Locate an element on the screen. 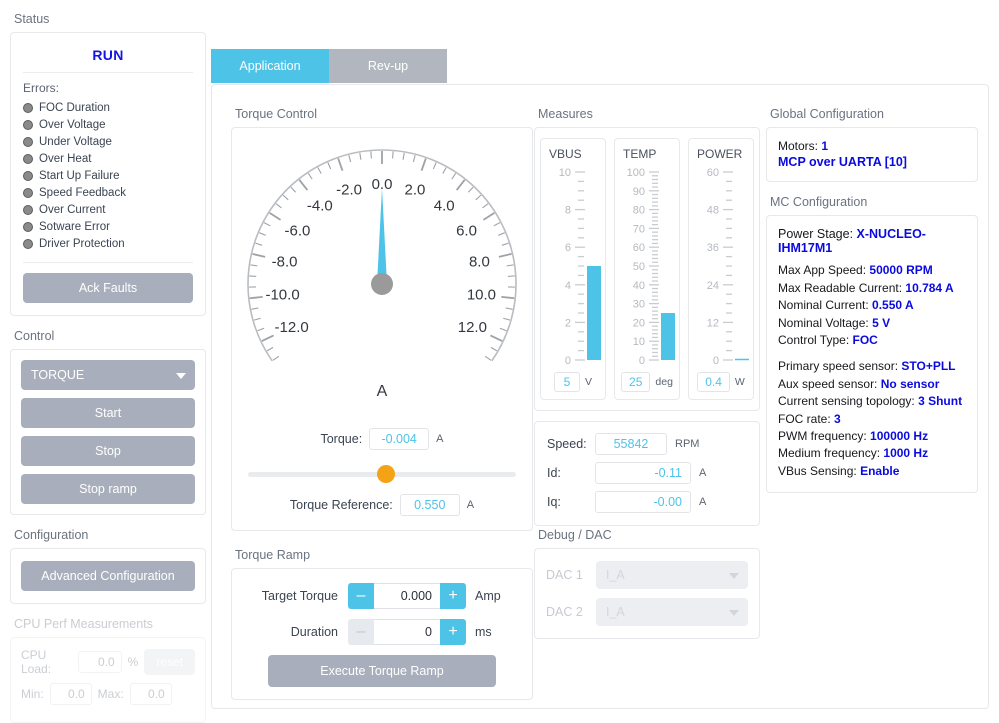 The width and height of the screenshot is (999, 723). torque-ramp-rows: Target Torque–0.000+Amp Duration–0+ms is located at coordinates (382, 614).